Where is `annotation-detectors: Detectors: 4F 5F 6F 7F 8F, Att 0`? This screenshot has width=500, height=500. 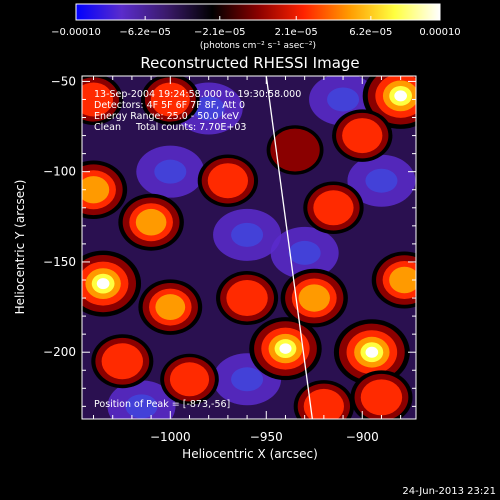 annotation-detectors: Detectors: 4F 5F 6F 7F 8F, Att 0 is located at coordinates (169, 105).